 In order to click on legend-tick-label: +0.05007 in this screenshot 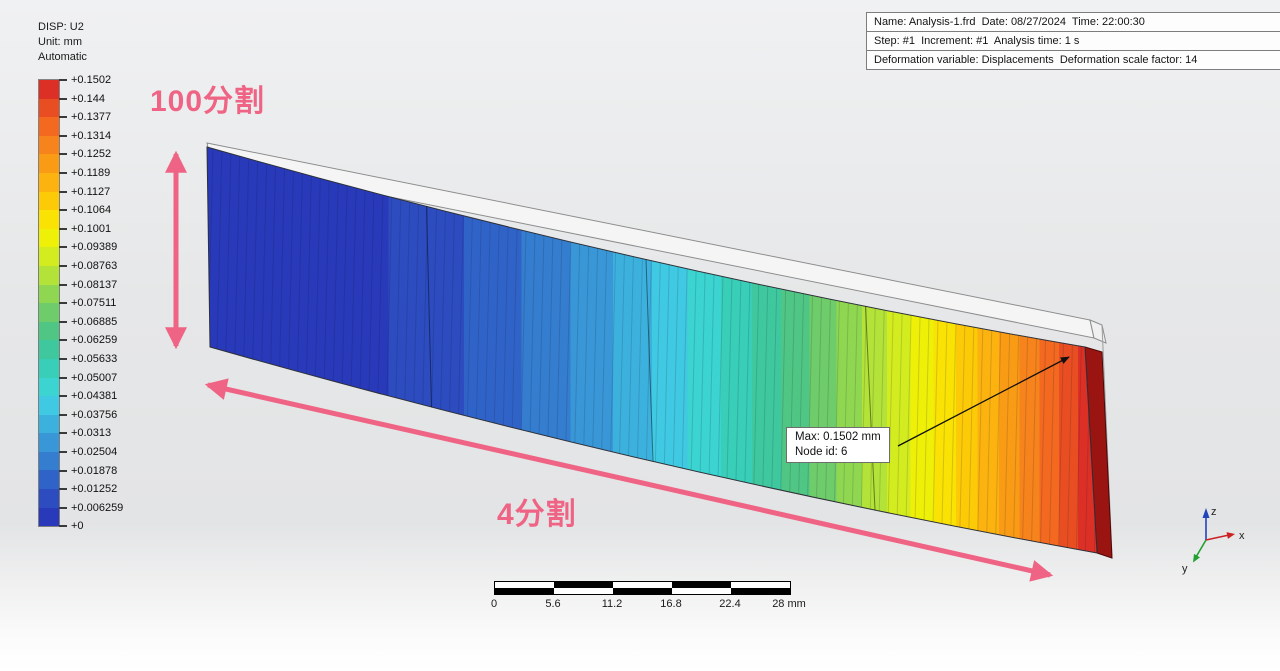, I will do `click(88, 378)`.